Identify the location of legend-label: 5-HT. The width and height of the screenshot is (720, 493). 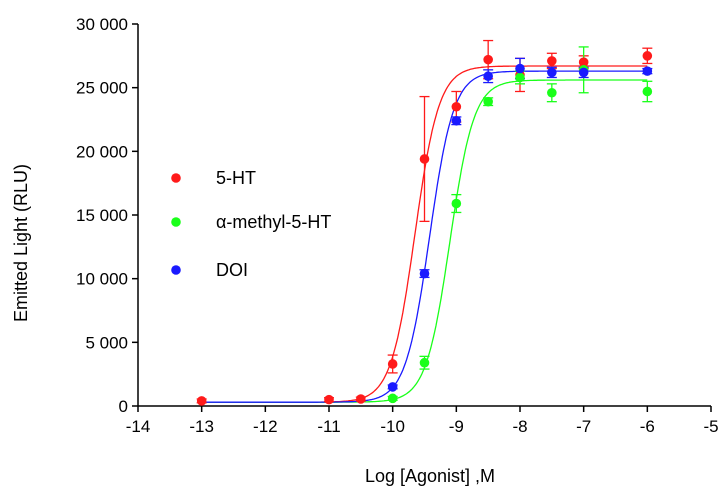
(236, 178).